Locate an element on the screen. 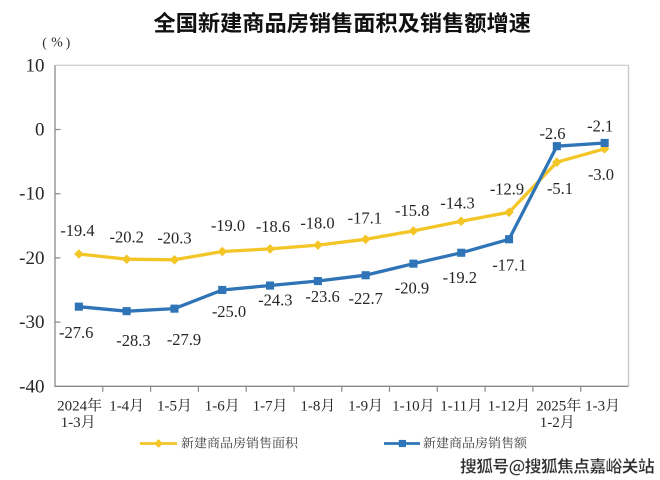 The width and height of the screenshot is (660, 480). svg-text: -40 is located at coordinates (31, 386).